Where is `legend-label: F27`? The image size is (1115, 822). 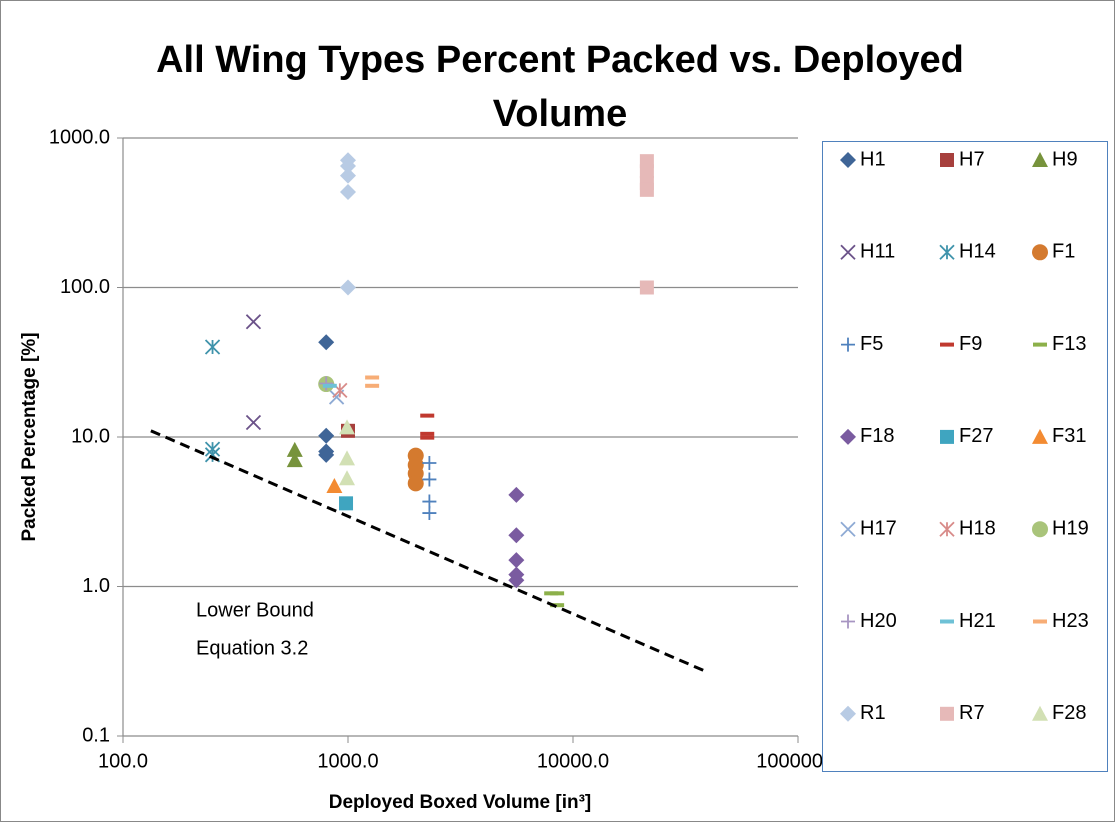 legend-label: F27 is located at coordinates (976, 436).